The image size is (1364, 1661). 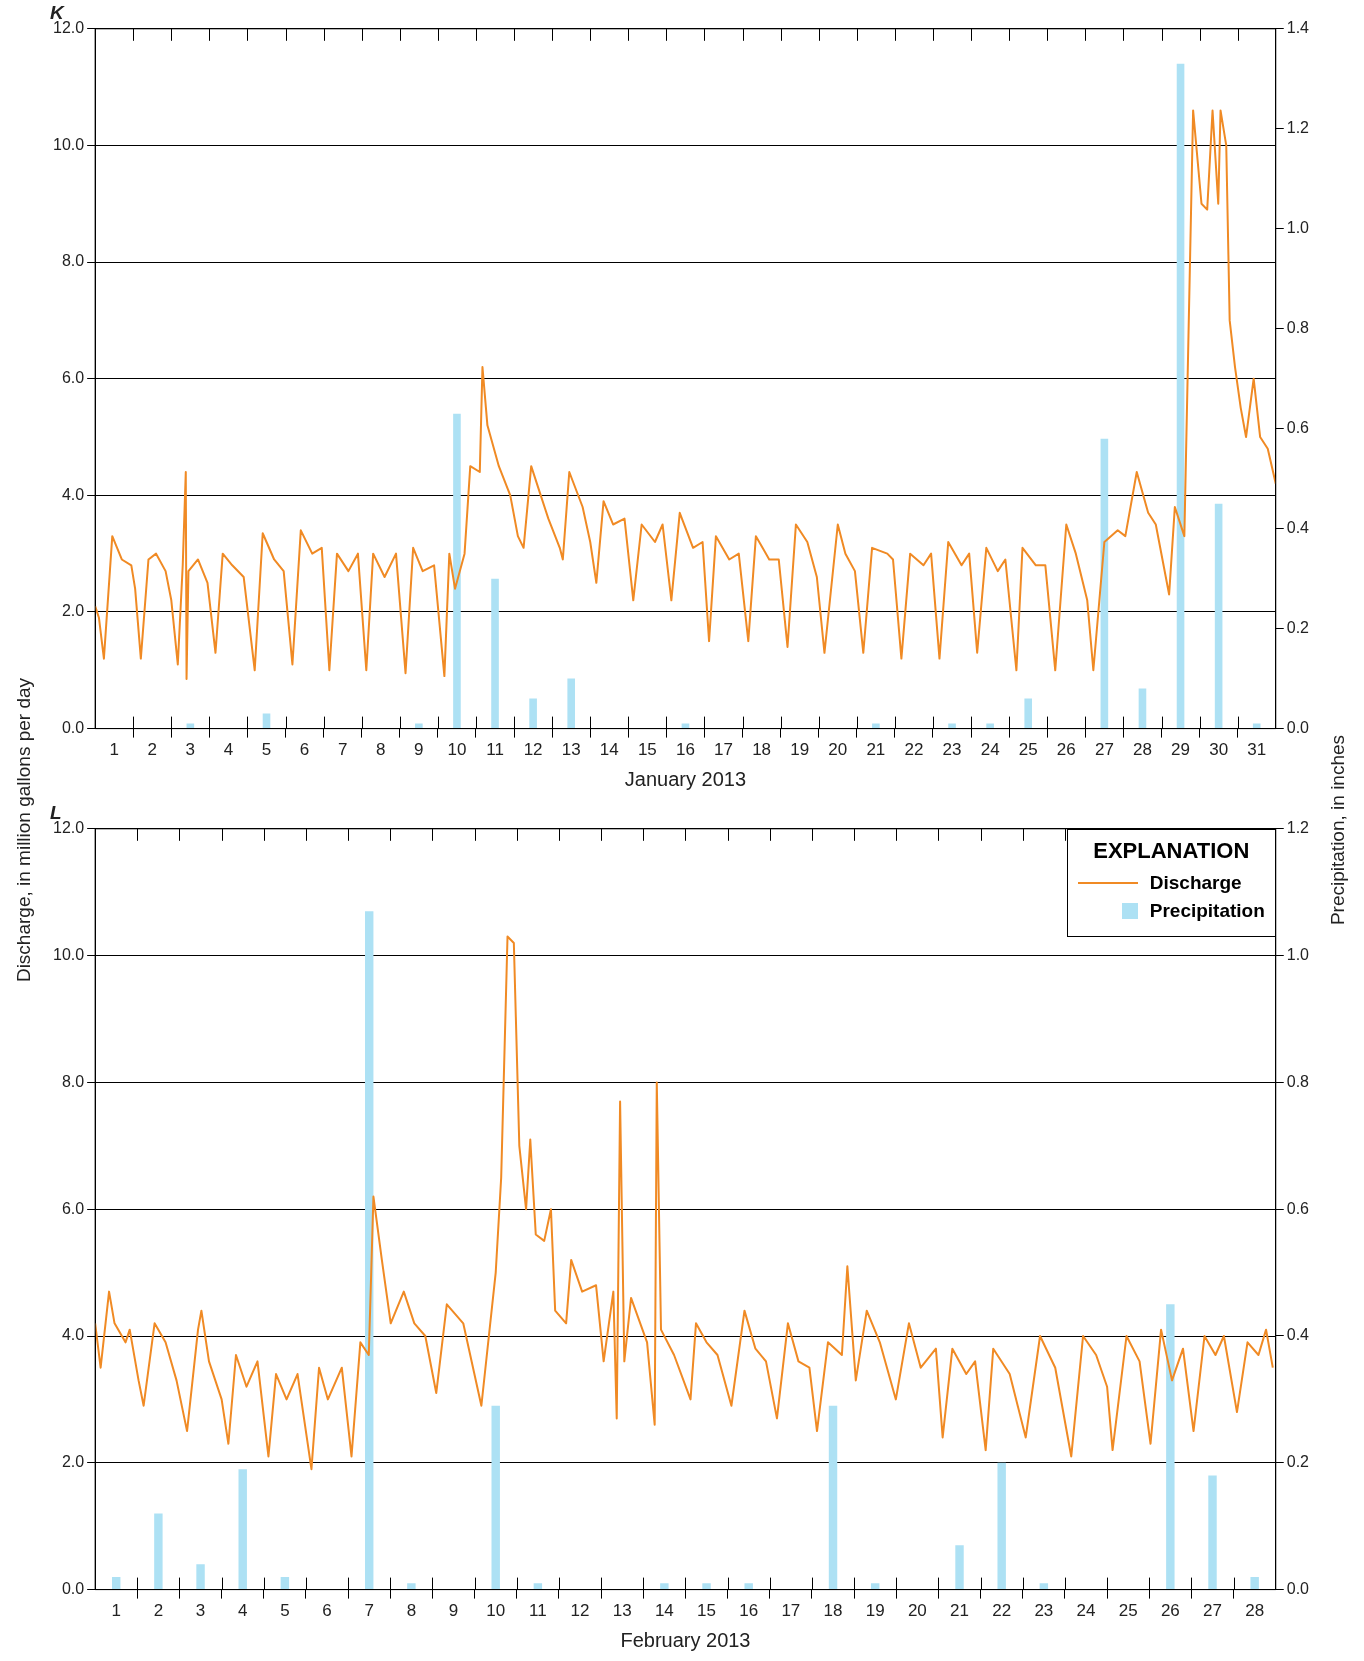 I want to click on x-tick-label: 14, so click(x=609, y=750).